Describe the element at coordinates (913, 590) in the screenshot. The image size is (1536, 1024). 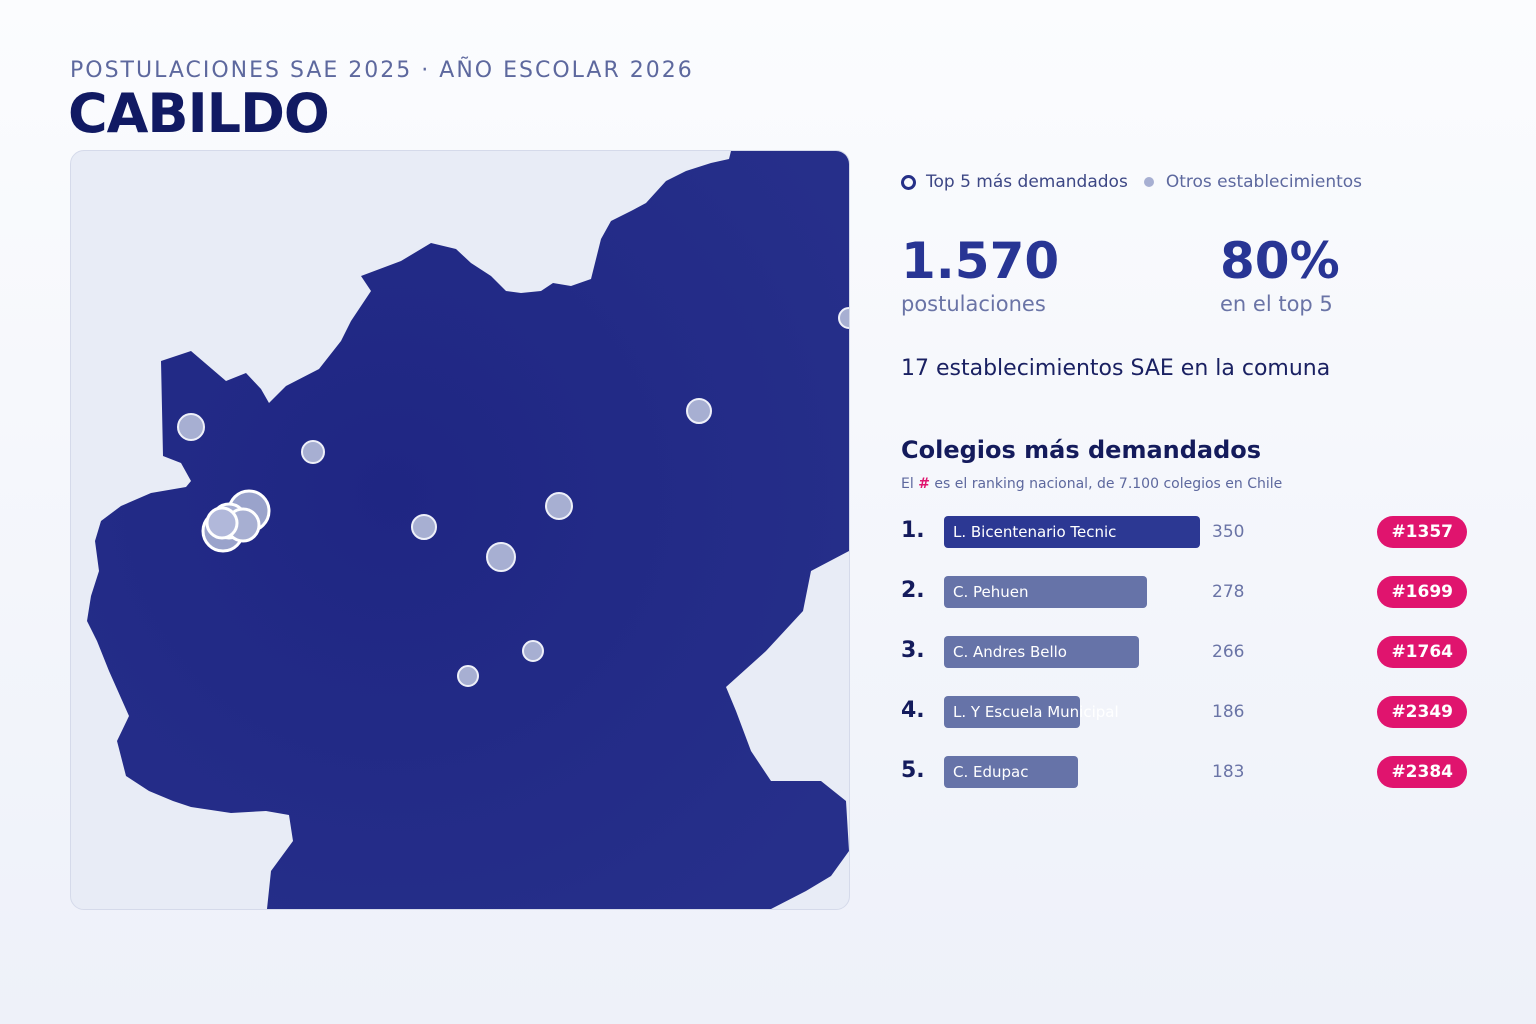
I see `rank-number: 2.` at that location.